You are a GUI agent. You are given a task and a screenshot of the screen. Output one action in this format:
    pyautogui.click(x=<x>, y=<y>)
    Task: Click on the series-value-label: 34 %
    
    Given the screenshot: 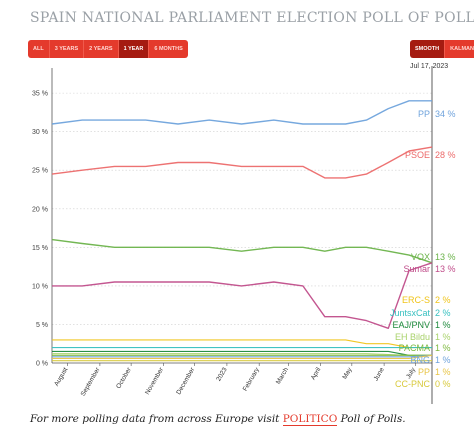 What is the action you would take?
    pyautogui.click(x=445, y=114)
    